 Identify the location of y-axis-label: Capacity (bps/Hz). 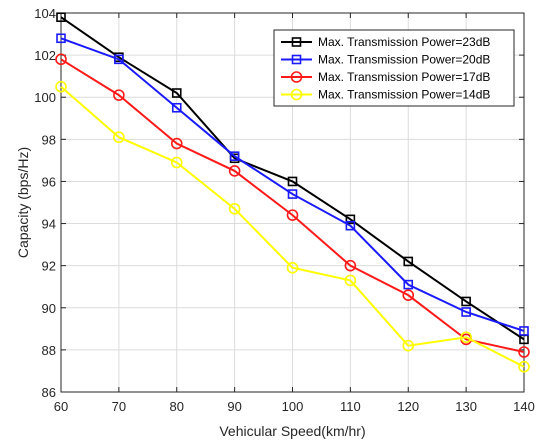
(23, 202).